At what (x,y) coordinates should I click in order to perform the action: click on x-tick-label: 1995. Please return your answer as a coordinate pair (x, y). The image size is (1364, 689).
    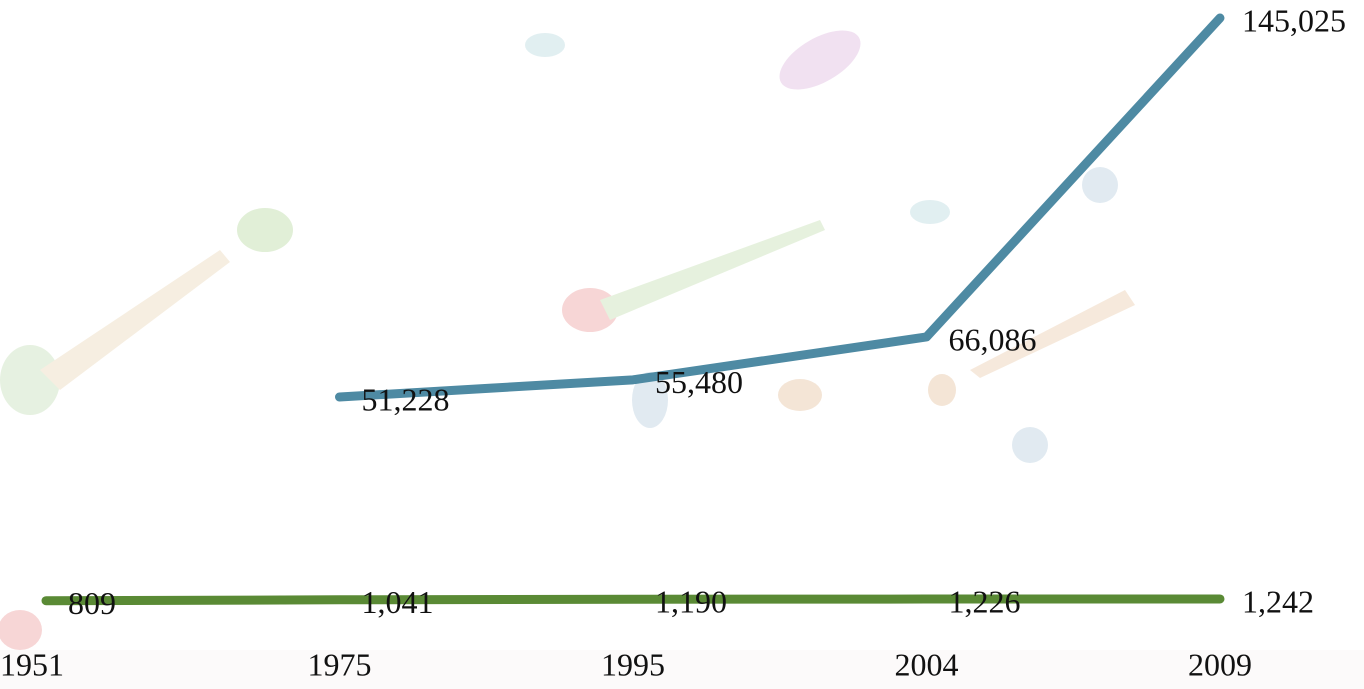
    Looking at the image, I should click on (633, 664).